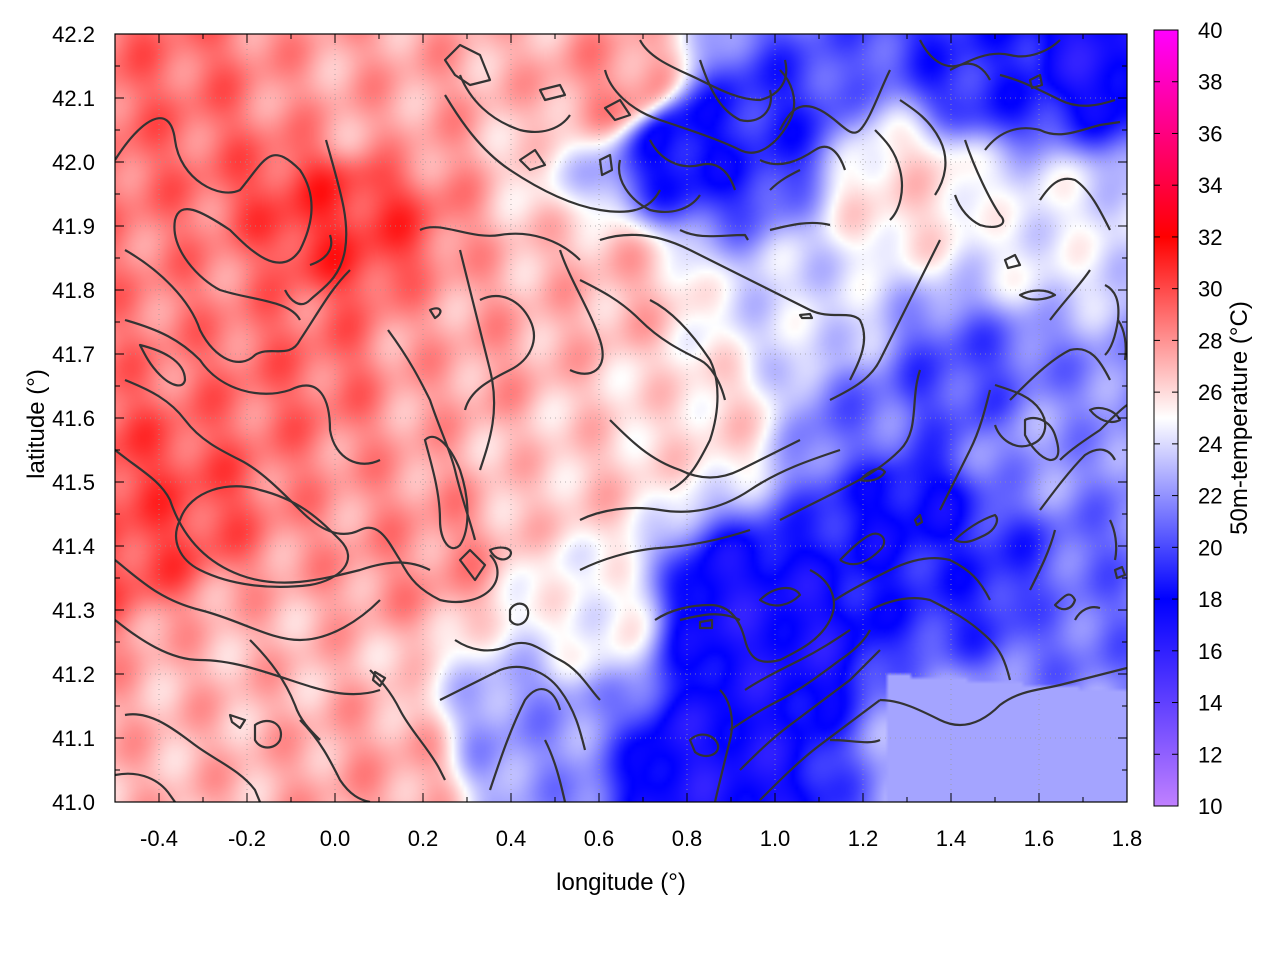 The image size is (1280, 960). What do you see at coordinates (1210, 496) in the screenshot?
I see `colorbar-tick-label: 22` at bounding box center [1210, 496].